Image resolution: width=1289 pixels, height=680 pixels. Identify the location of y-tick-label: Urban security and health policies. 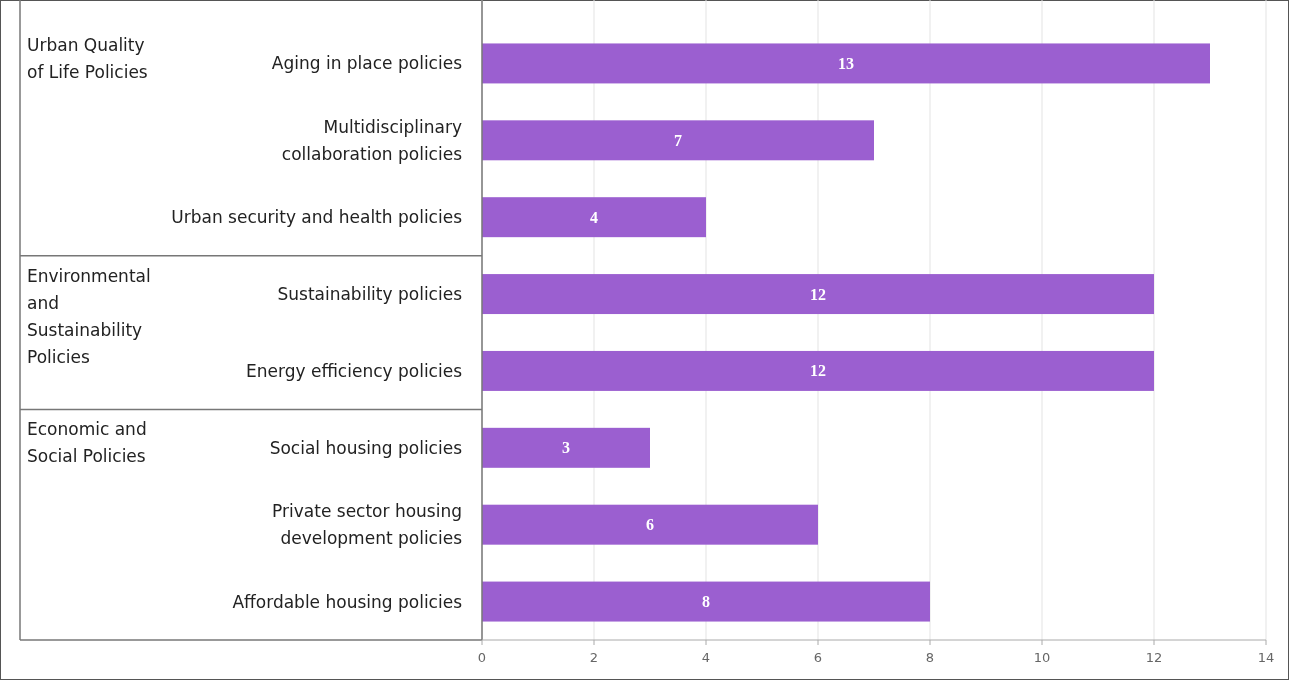
(317, 217).